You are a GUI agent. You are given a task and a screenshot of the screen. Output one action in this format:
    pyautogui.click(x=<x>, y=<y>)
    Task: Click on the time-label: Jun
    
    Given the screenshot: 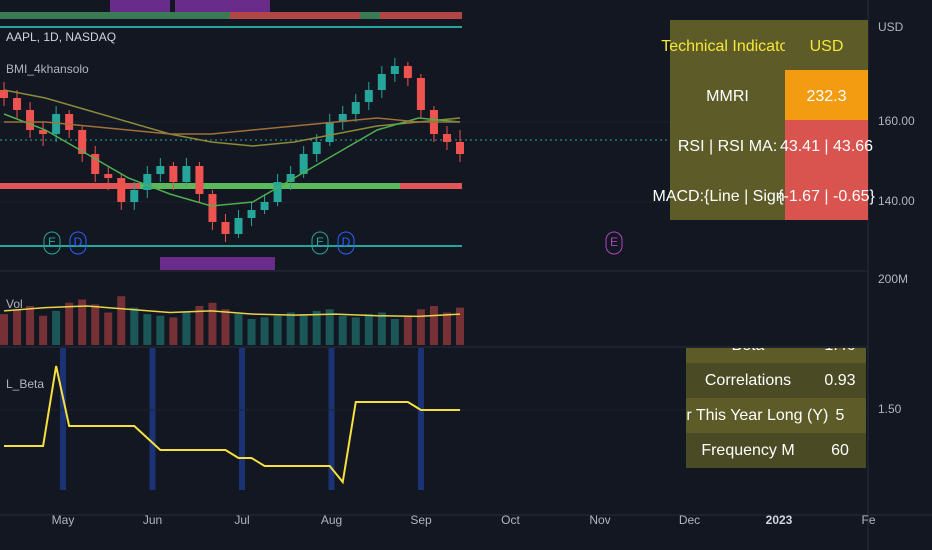 What is the action you would take?
    pyautogui.click(x=152, y=520)
    